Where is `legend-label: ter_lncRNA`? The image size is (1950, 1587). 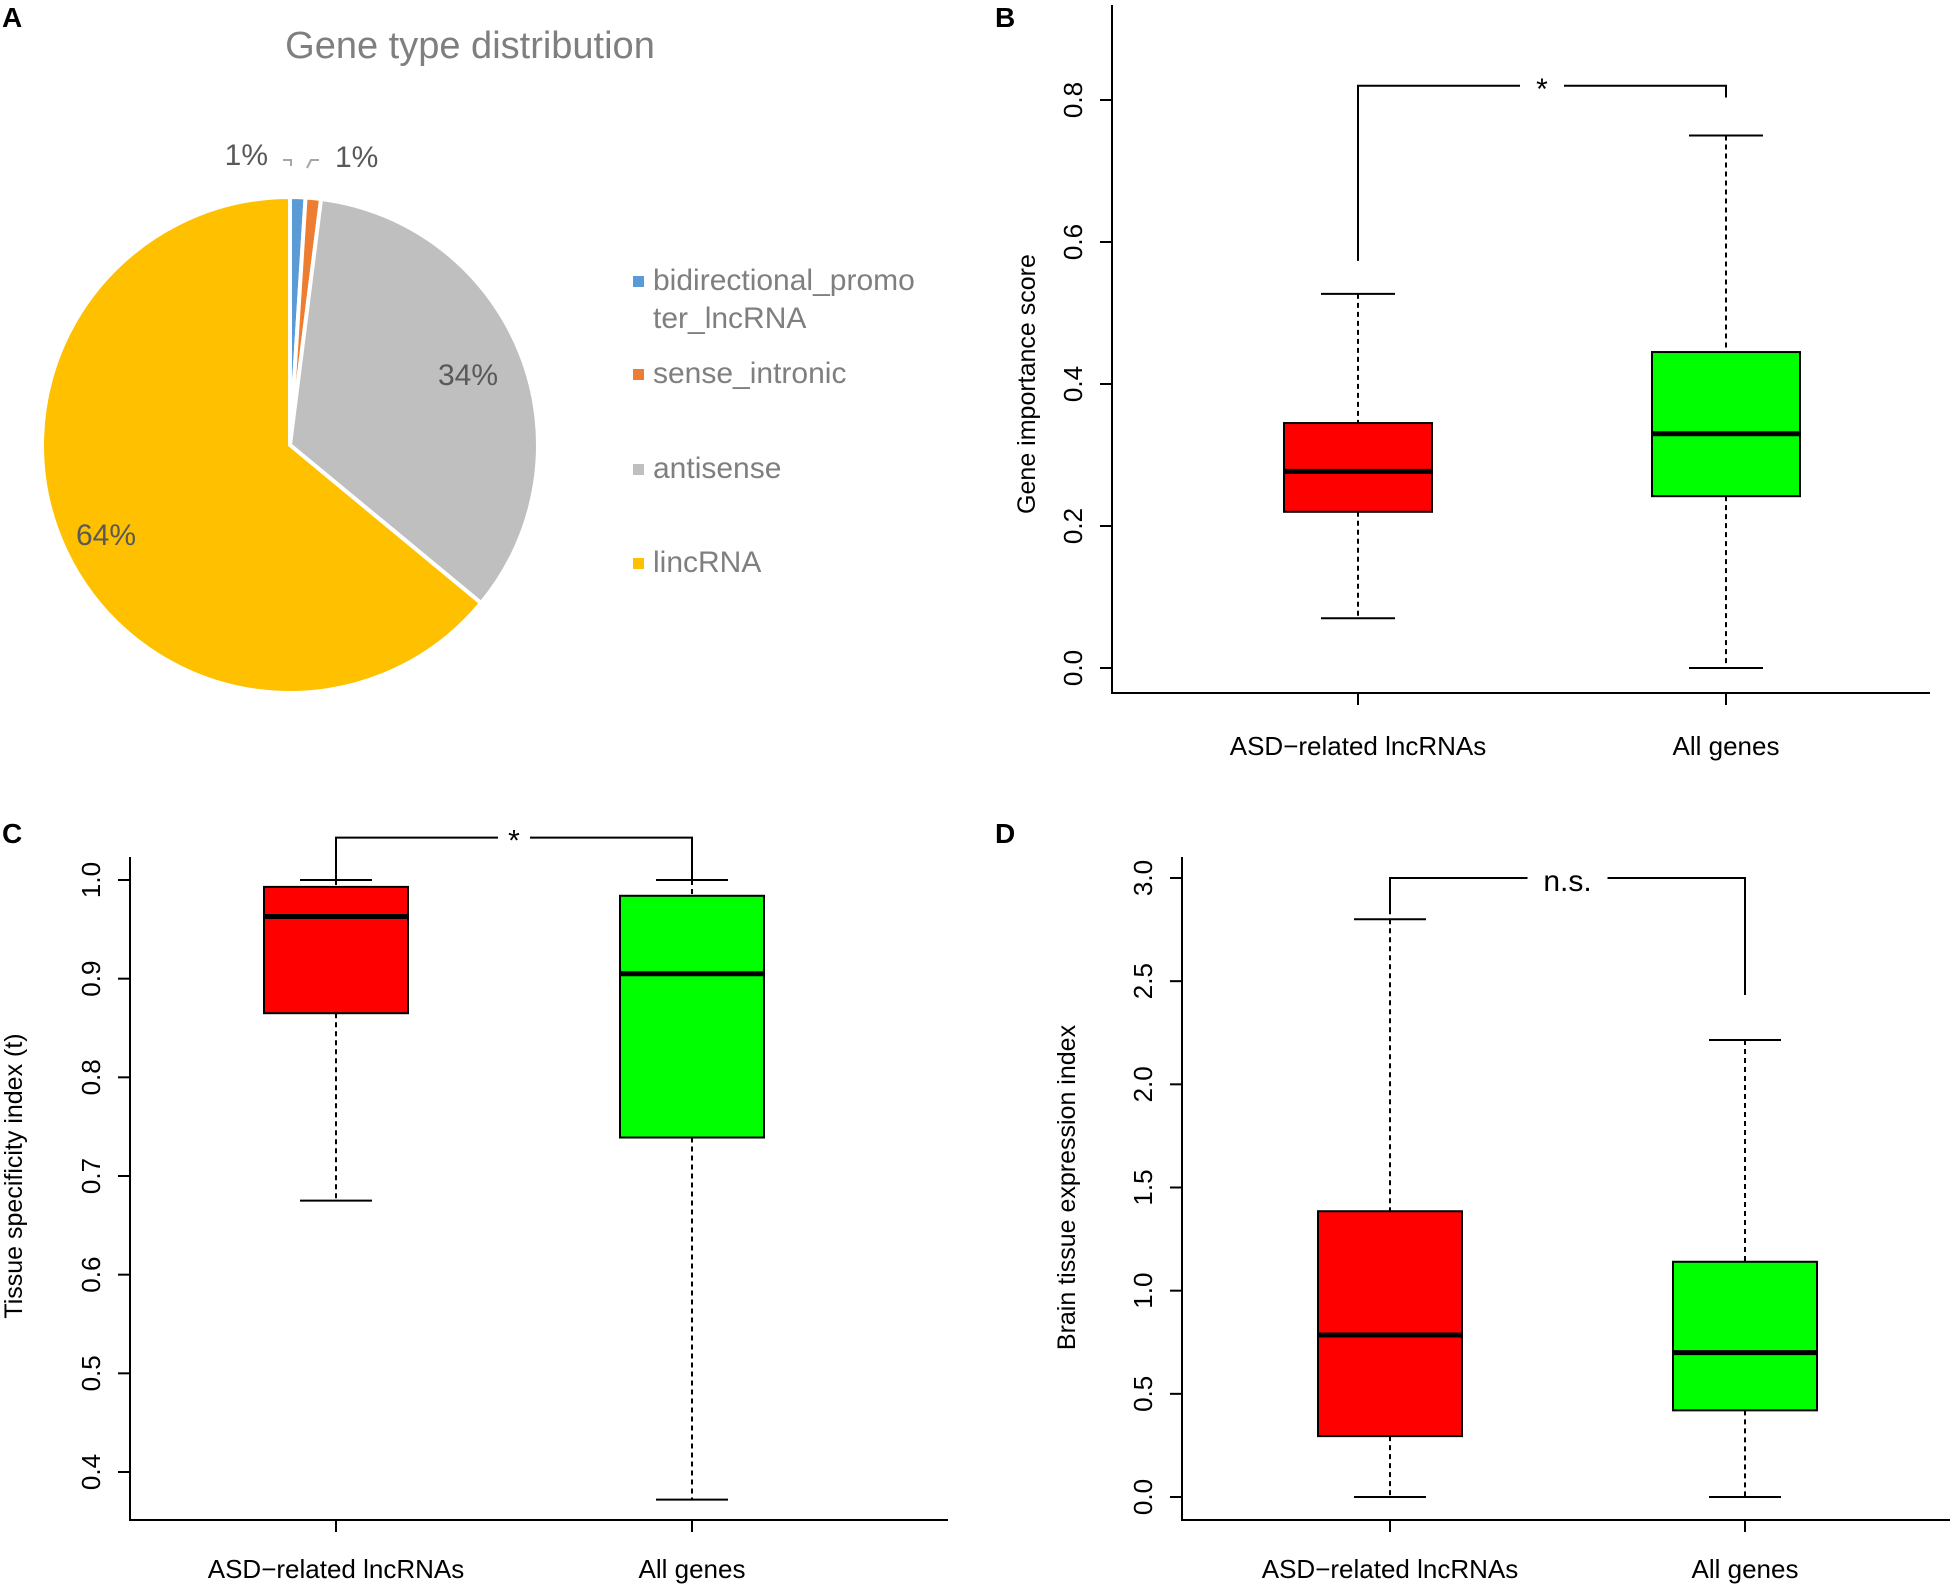
legend-label: ter_lncRNA is located at coordinates (729, 318).